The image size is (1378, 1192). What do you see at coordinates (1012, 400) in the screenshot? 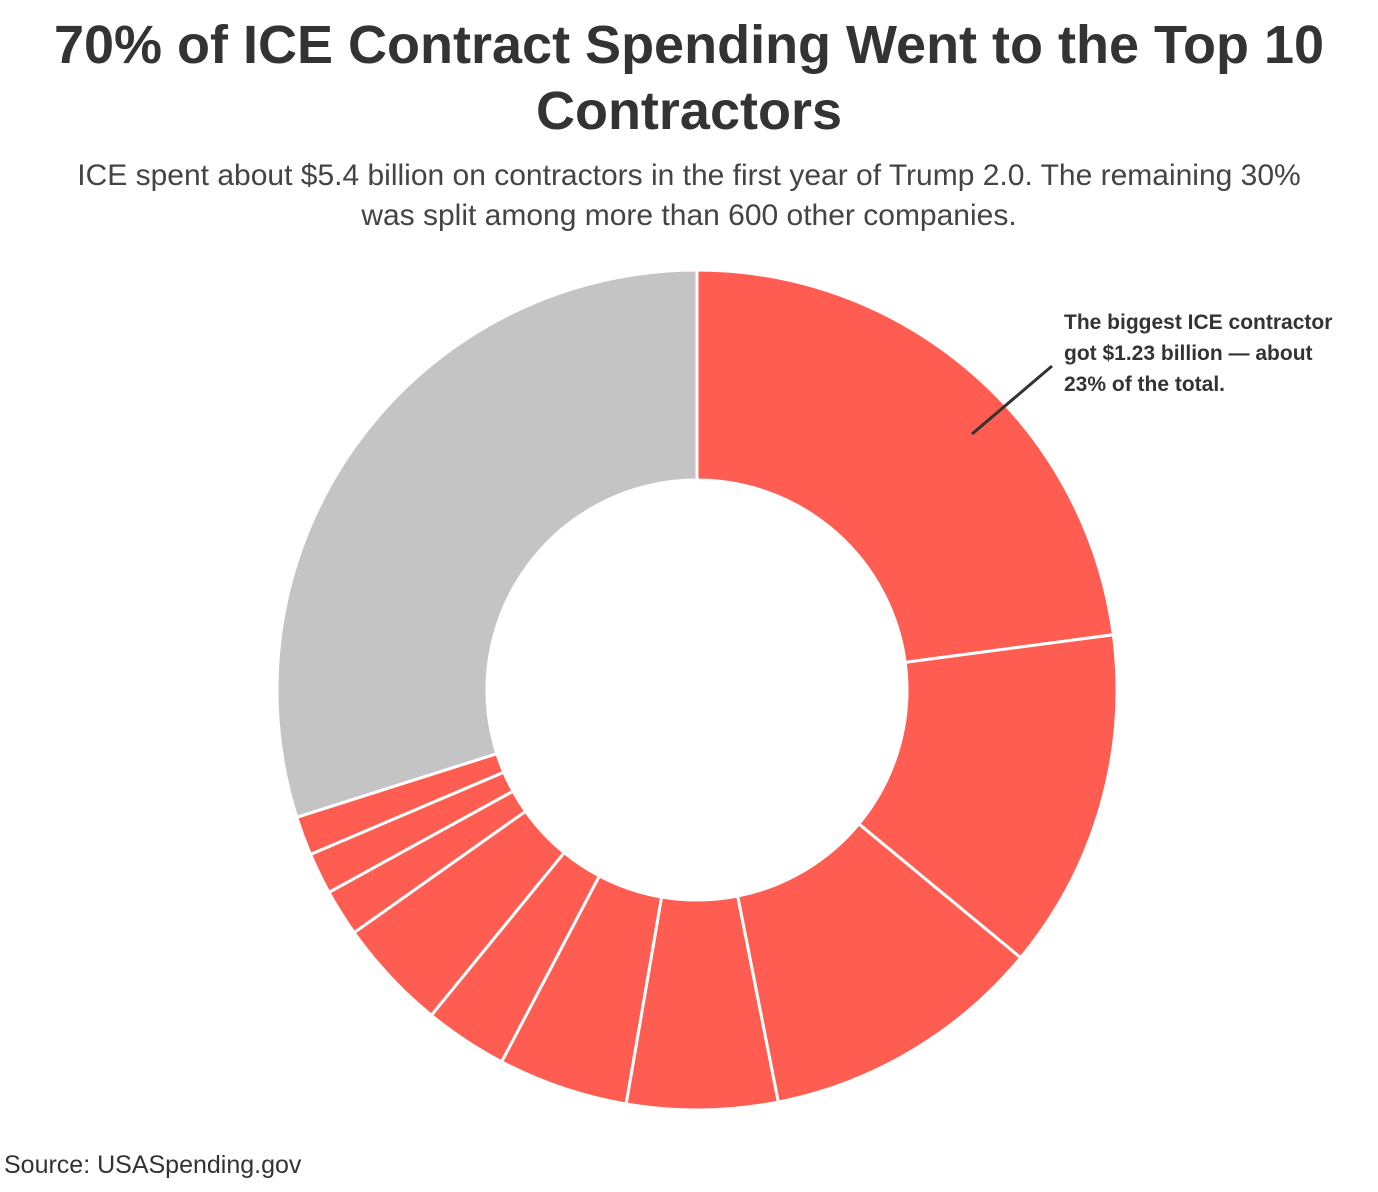
I see `annotation-leader-line` at bounding box center [1012, 400].